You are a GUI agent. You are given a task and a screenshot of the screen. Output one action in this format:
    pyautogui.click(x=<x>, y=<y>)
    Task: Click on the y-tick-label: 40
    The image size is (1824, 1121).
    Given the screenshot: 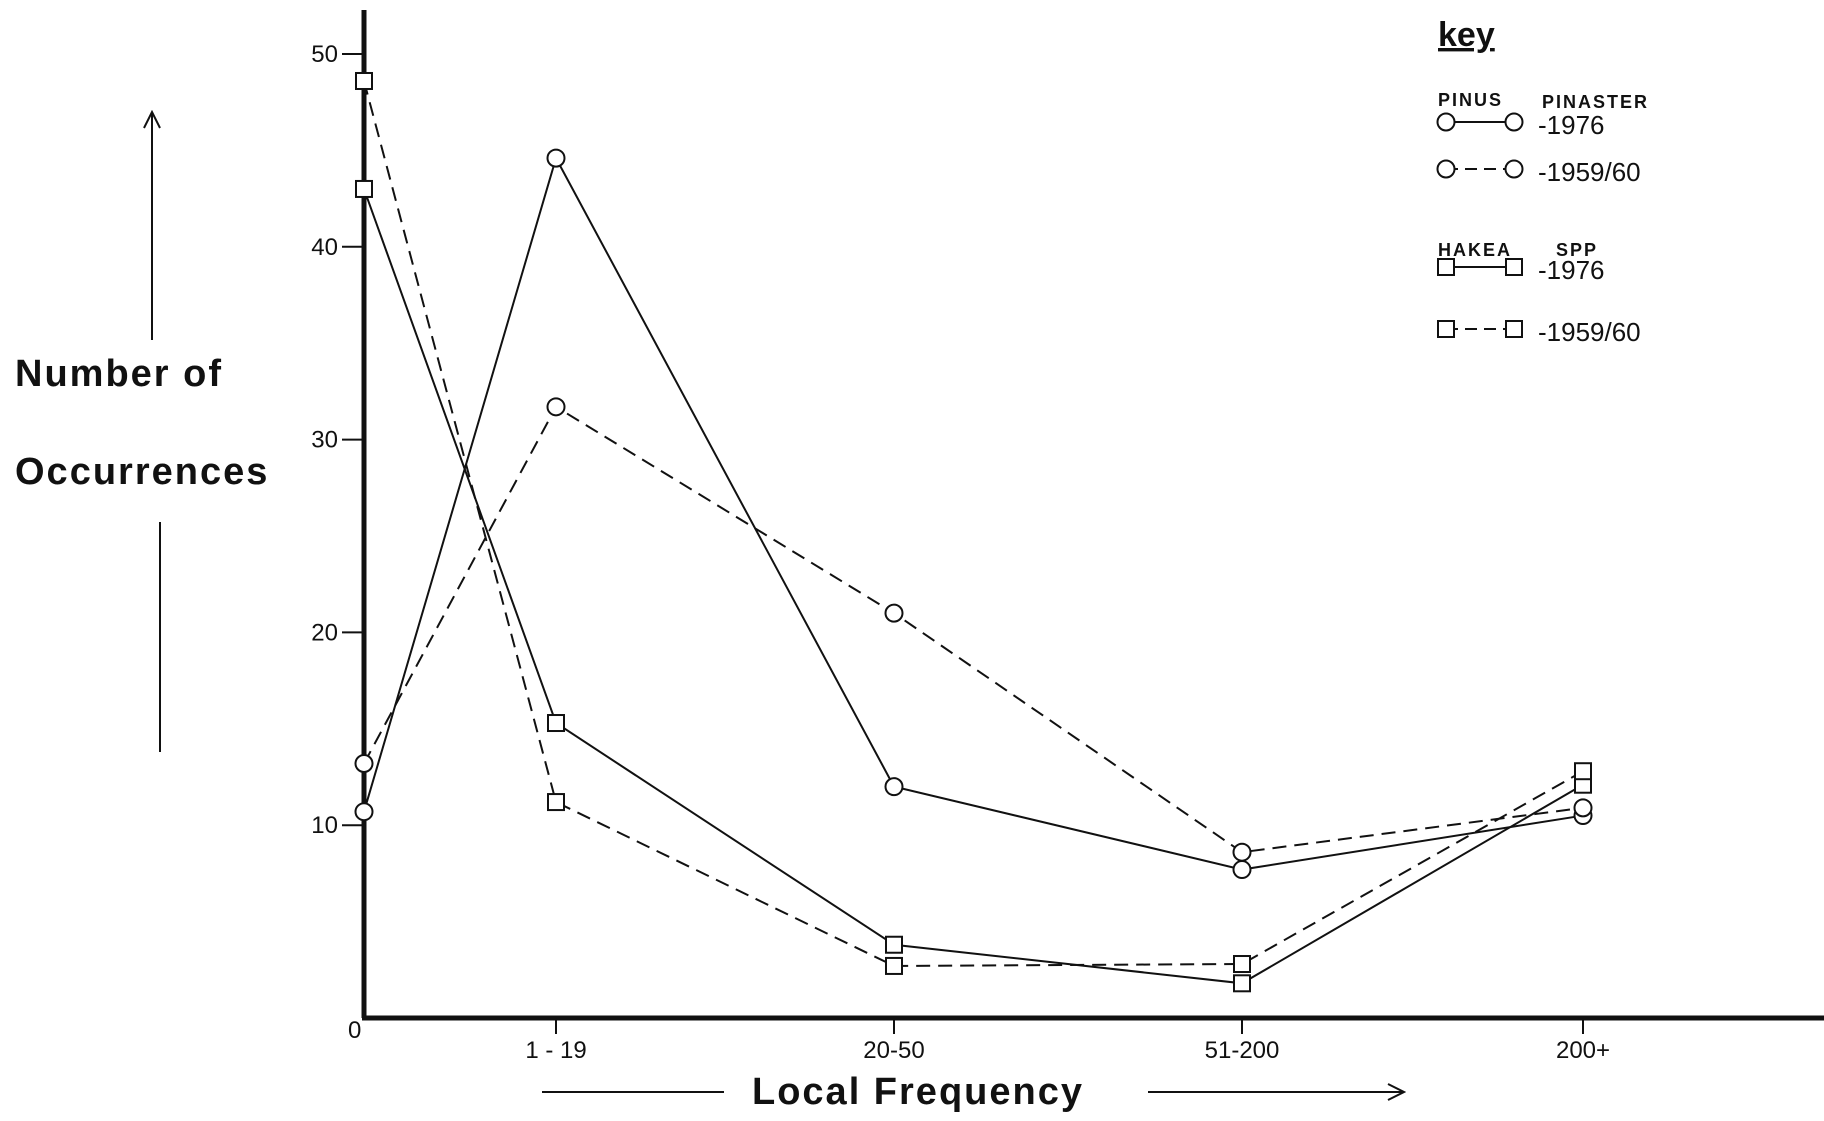 What is the action you would take?
    pyautogui.click(x=324, y=247)
    